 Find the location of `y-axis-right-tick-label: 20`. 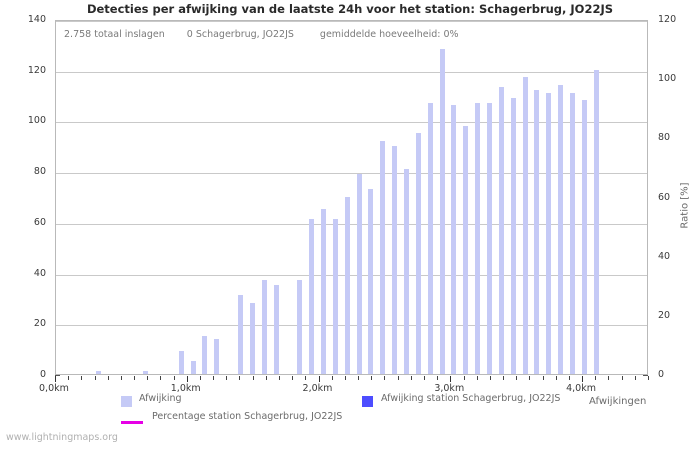

y-axis-right-tick-label: 20 is located at coordinates (664, 315).